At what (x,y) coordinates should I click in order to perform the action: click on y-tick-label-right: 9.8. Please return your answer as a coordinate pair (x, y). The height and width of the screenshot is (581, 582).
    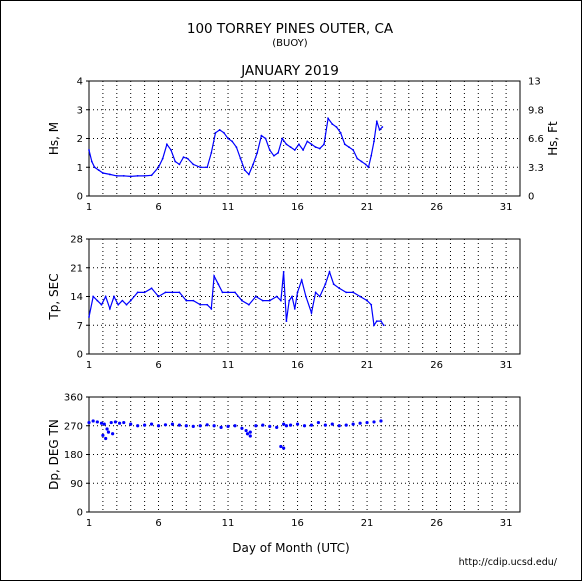
    Looking at the image, I should click on (536, 110).